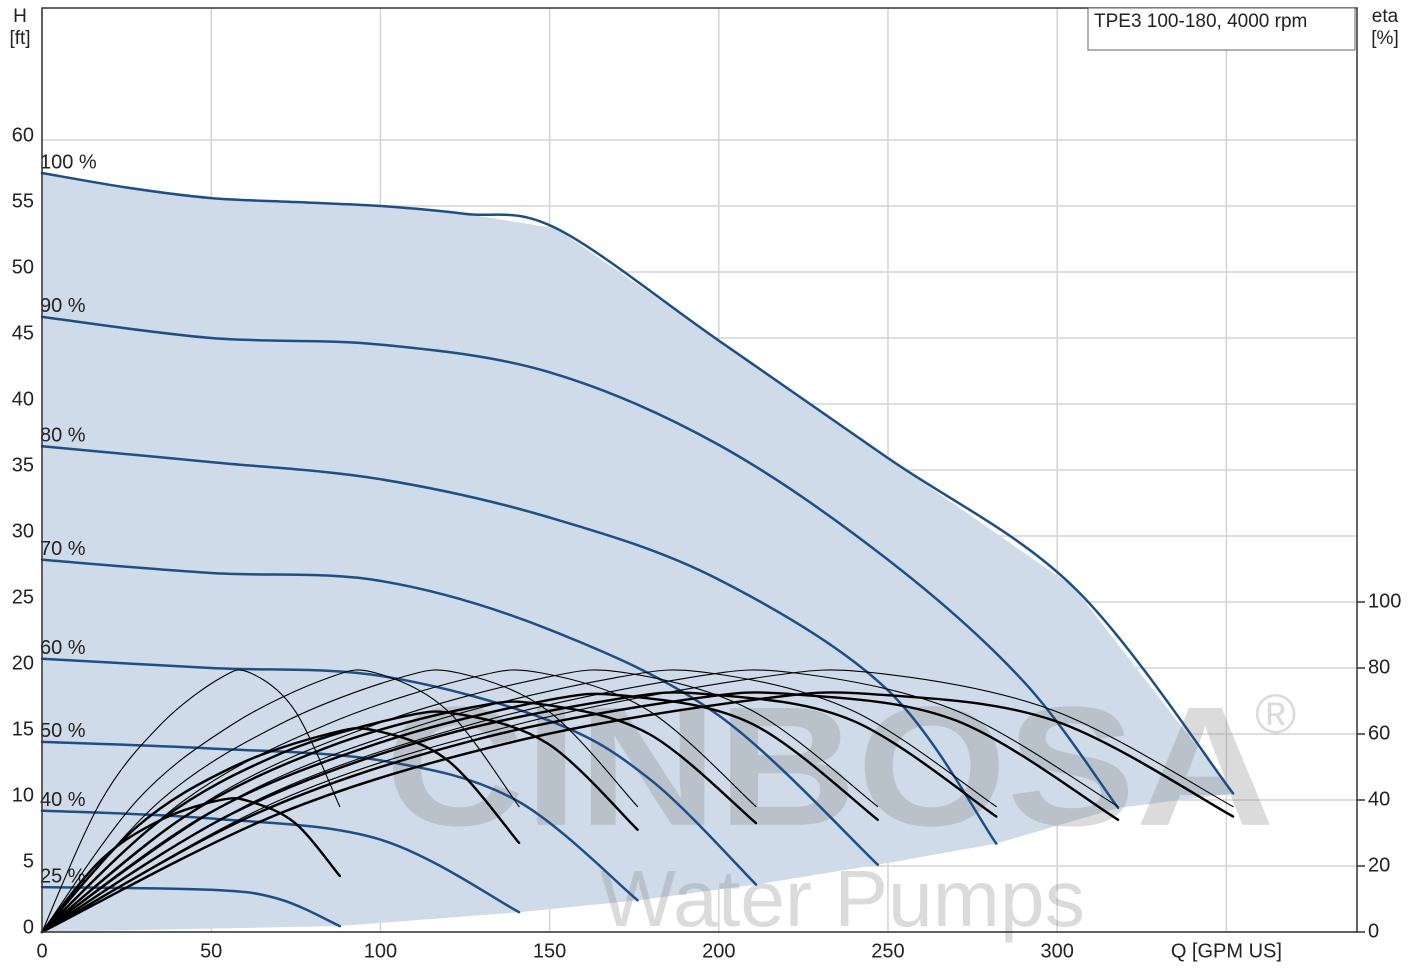  I want to click on y2-tick-label: 20, so click(1379, 865).